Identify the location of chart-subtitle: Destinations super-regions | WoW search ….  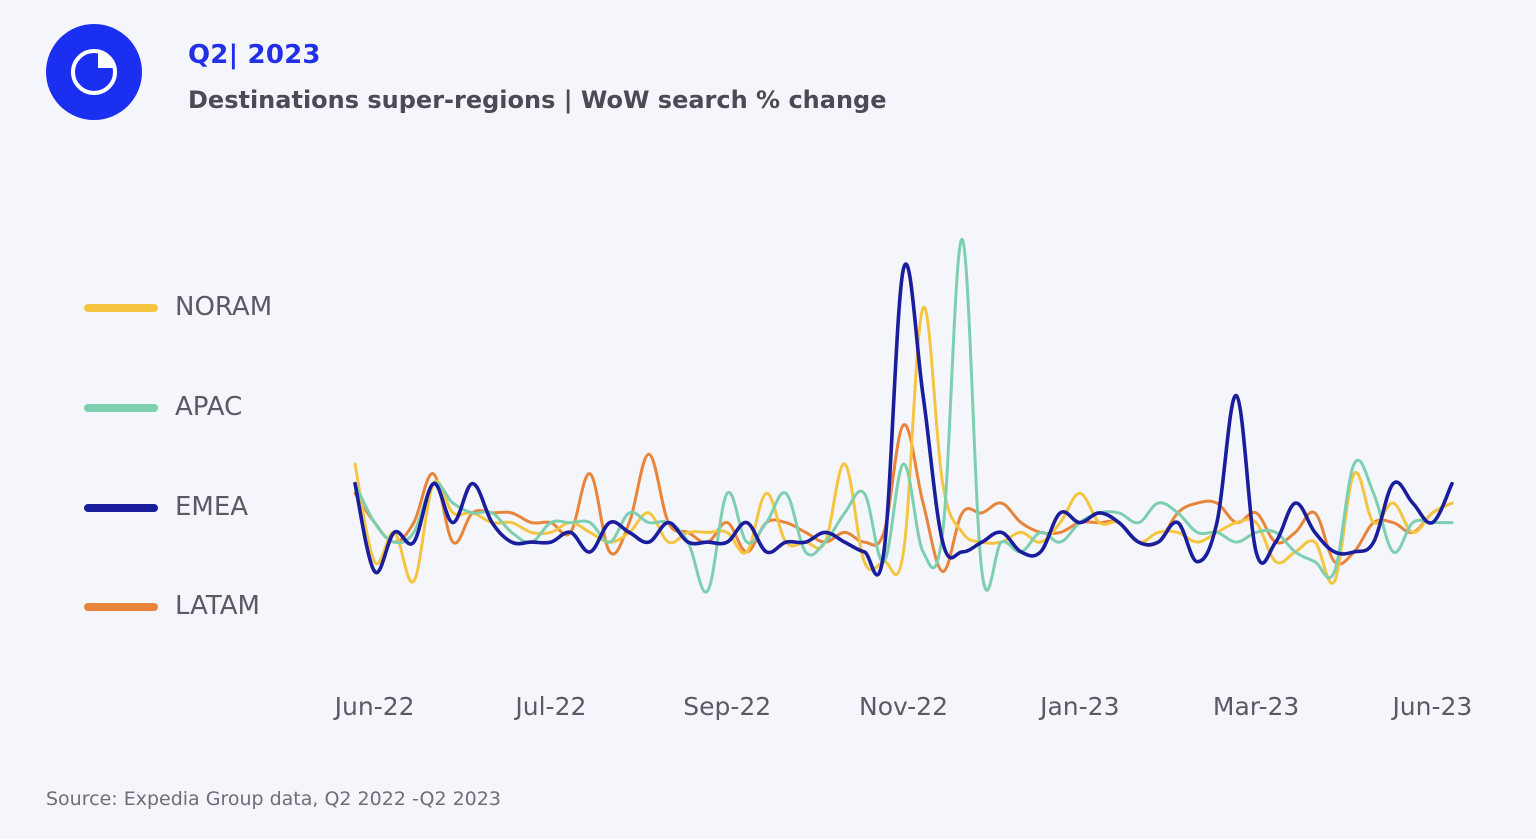
(537, 100).